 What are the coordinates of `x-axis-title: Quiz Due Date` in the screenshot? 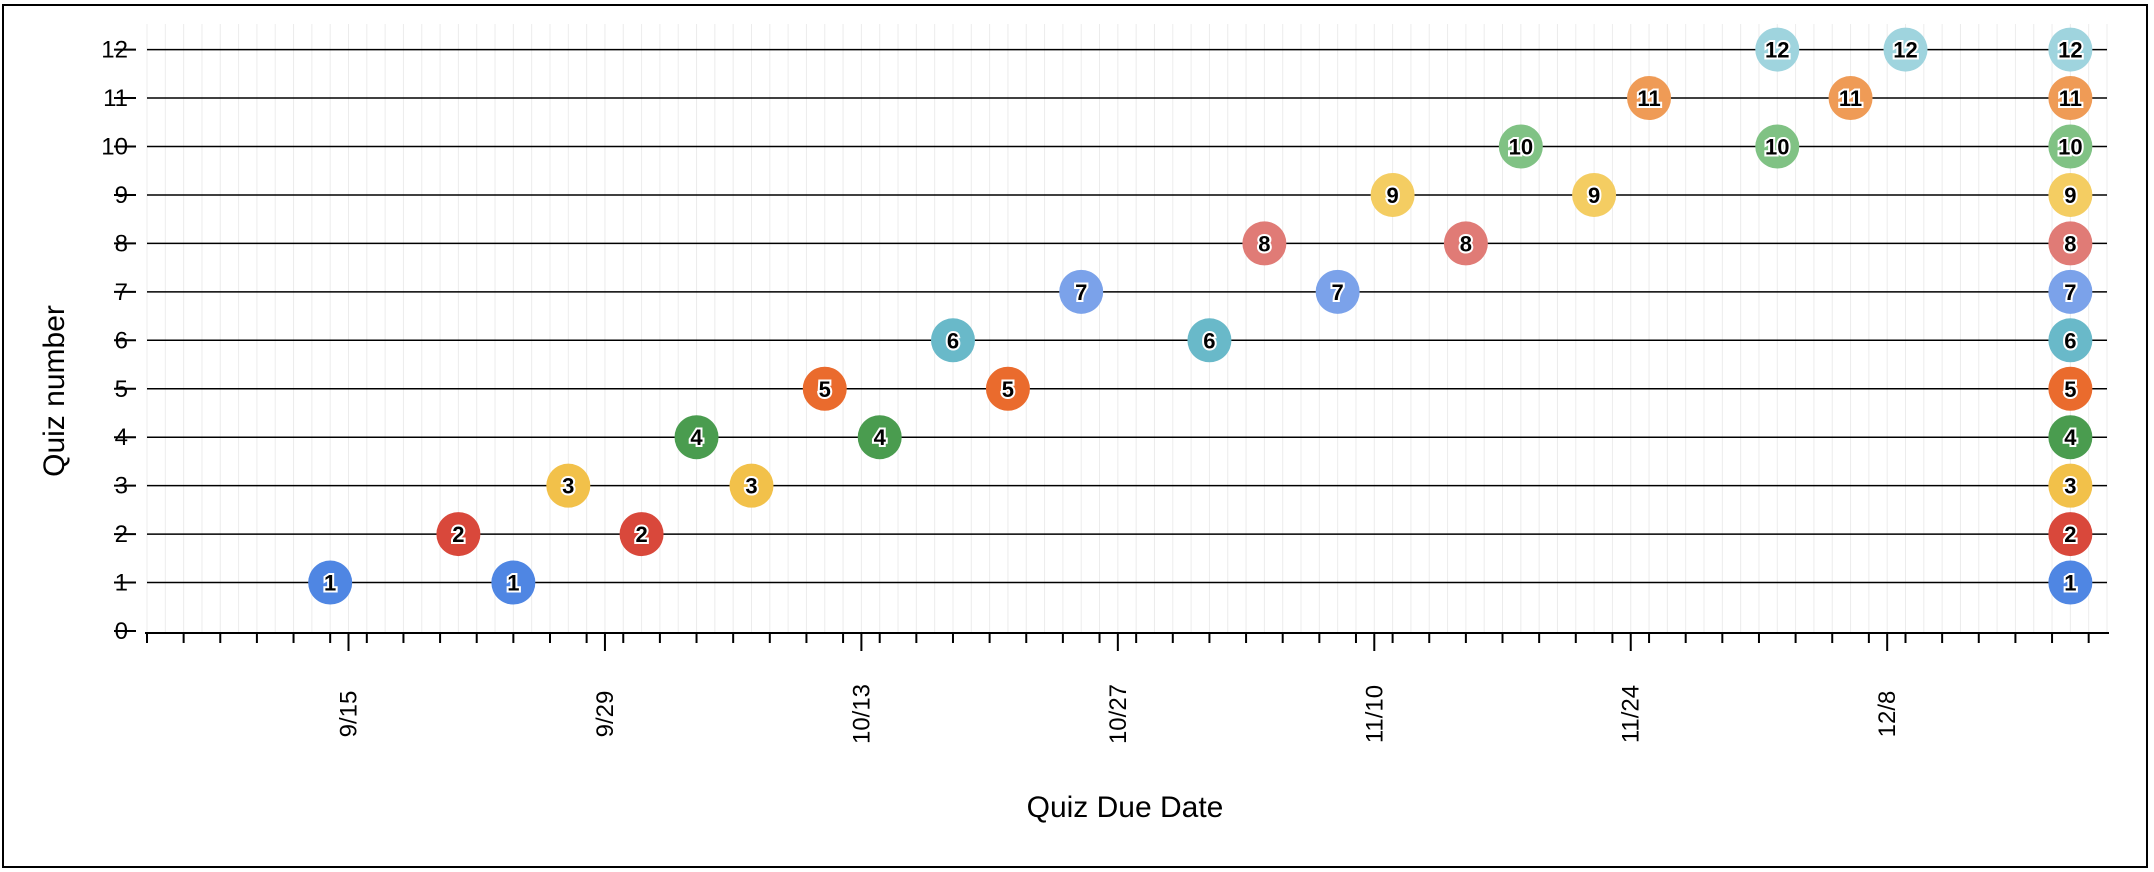 It's located at (1125, 807).